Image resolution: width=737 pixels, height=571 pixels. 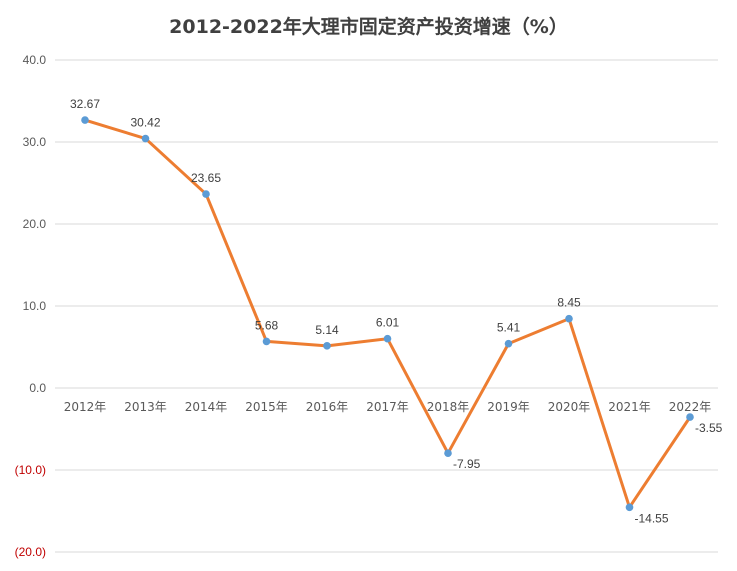 What do you see at coordinates (327, 407) in the screenshot?
I see `x-tick-label: 2016年` at bounding box center [327, 407].